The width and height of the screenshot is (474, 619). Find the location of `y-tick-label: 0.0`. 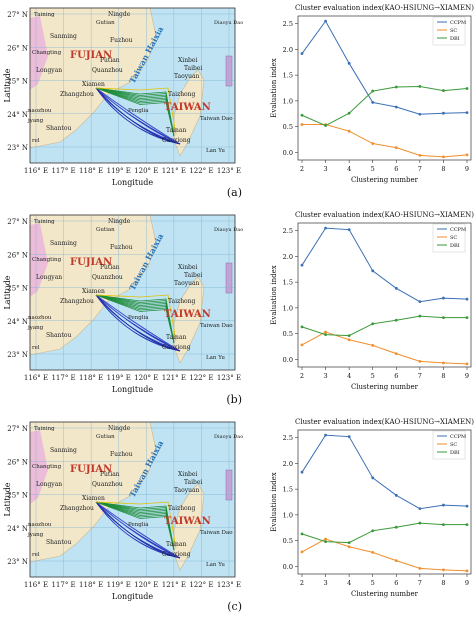

y-tick-label: 0.0 is located at coordinates (288, 567).